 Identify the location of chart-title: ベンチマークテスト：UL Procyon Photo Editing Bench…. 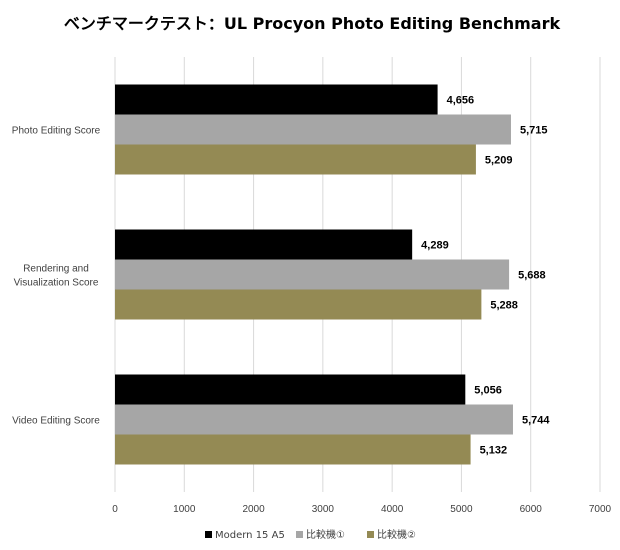
(312, 23).